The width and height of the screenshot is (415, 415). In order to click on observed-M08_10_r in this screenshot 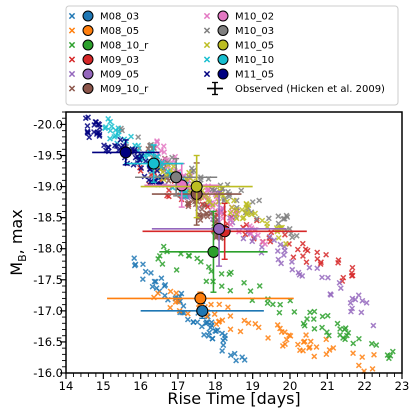, I will do `click(213, 251)`.